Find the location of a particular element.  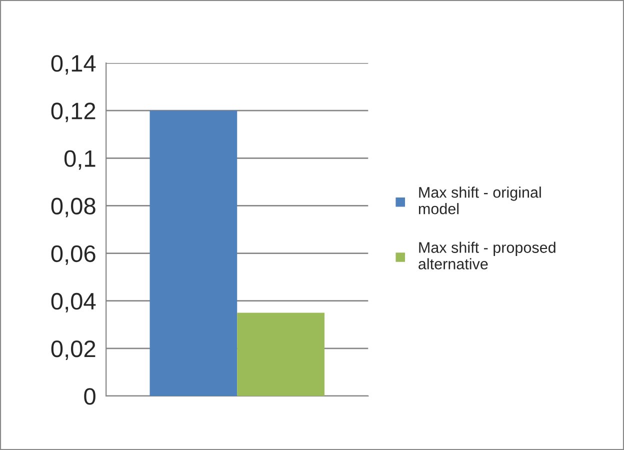

y-tick-label: 0,06 is located at coordinates (73, 255).